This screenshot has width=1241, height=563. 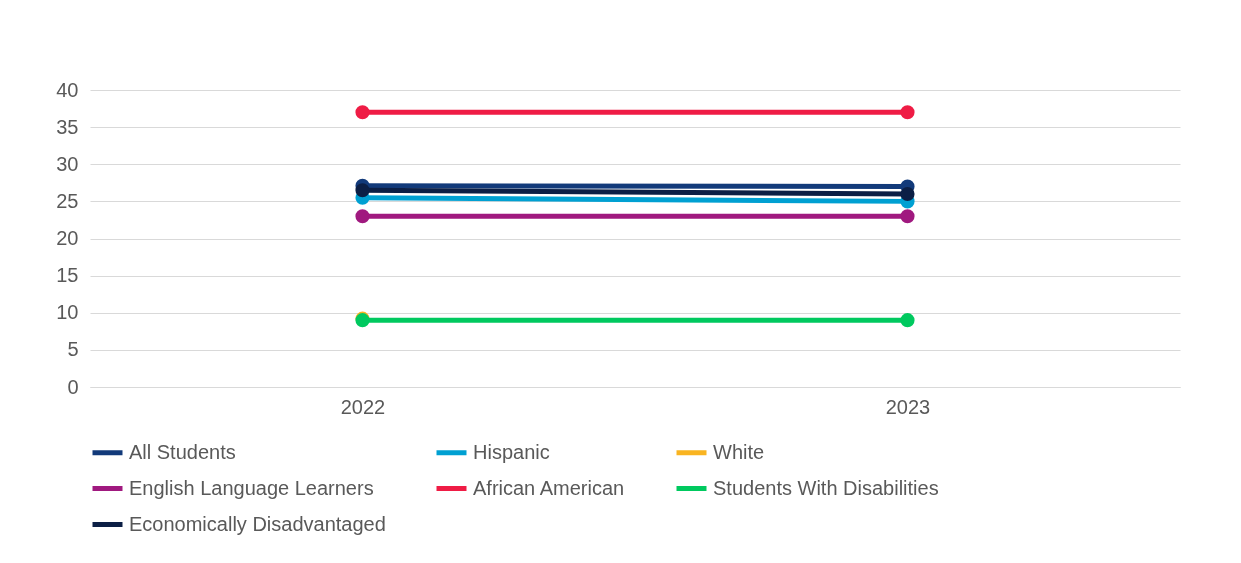 I want to click on legend-label: Economically Disadvantaged, so click(x=257, y=523).